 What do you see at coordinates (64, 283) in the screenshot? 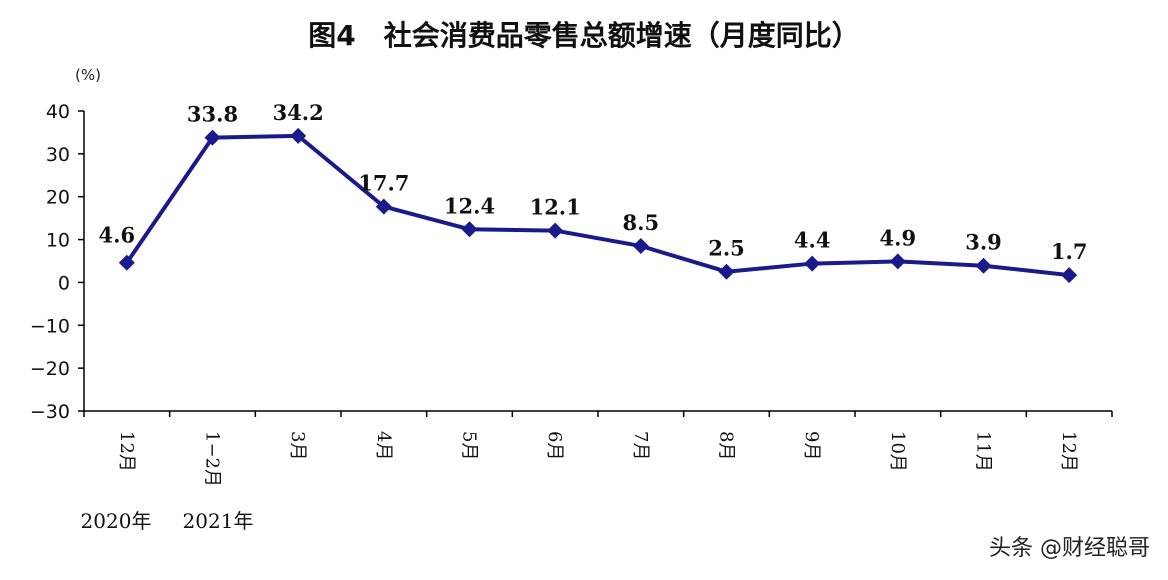
I see `y-tick-label: 0` at bounding box center [64, 283].